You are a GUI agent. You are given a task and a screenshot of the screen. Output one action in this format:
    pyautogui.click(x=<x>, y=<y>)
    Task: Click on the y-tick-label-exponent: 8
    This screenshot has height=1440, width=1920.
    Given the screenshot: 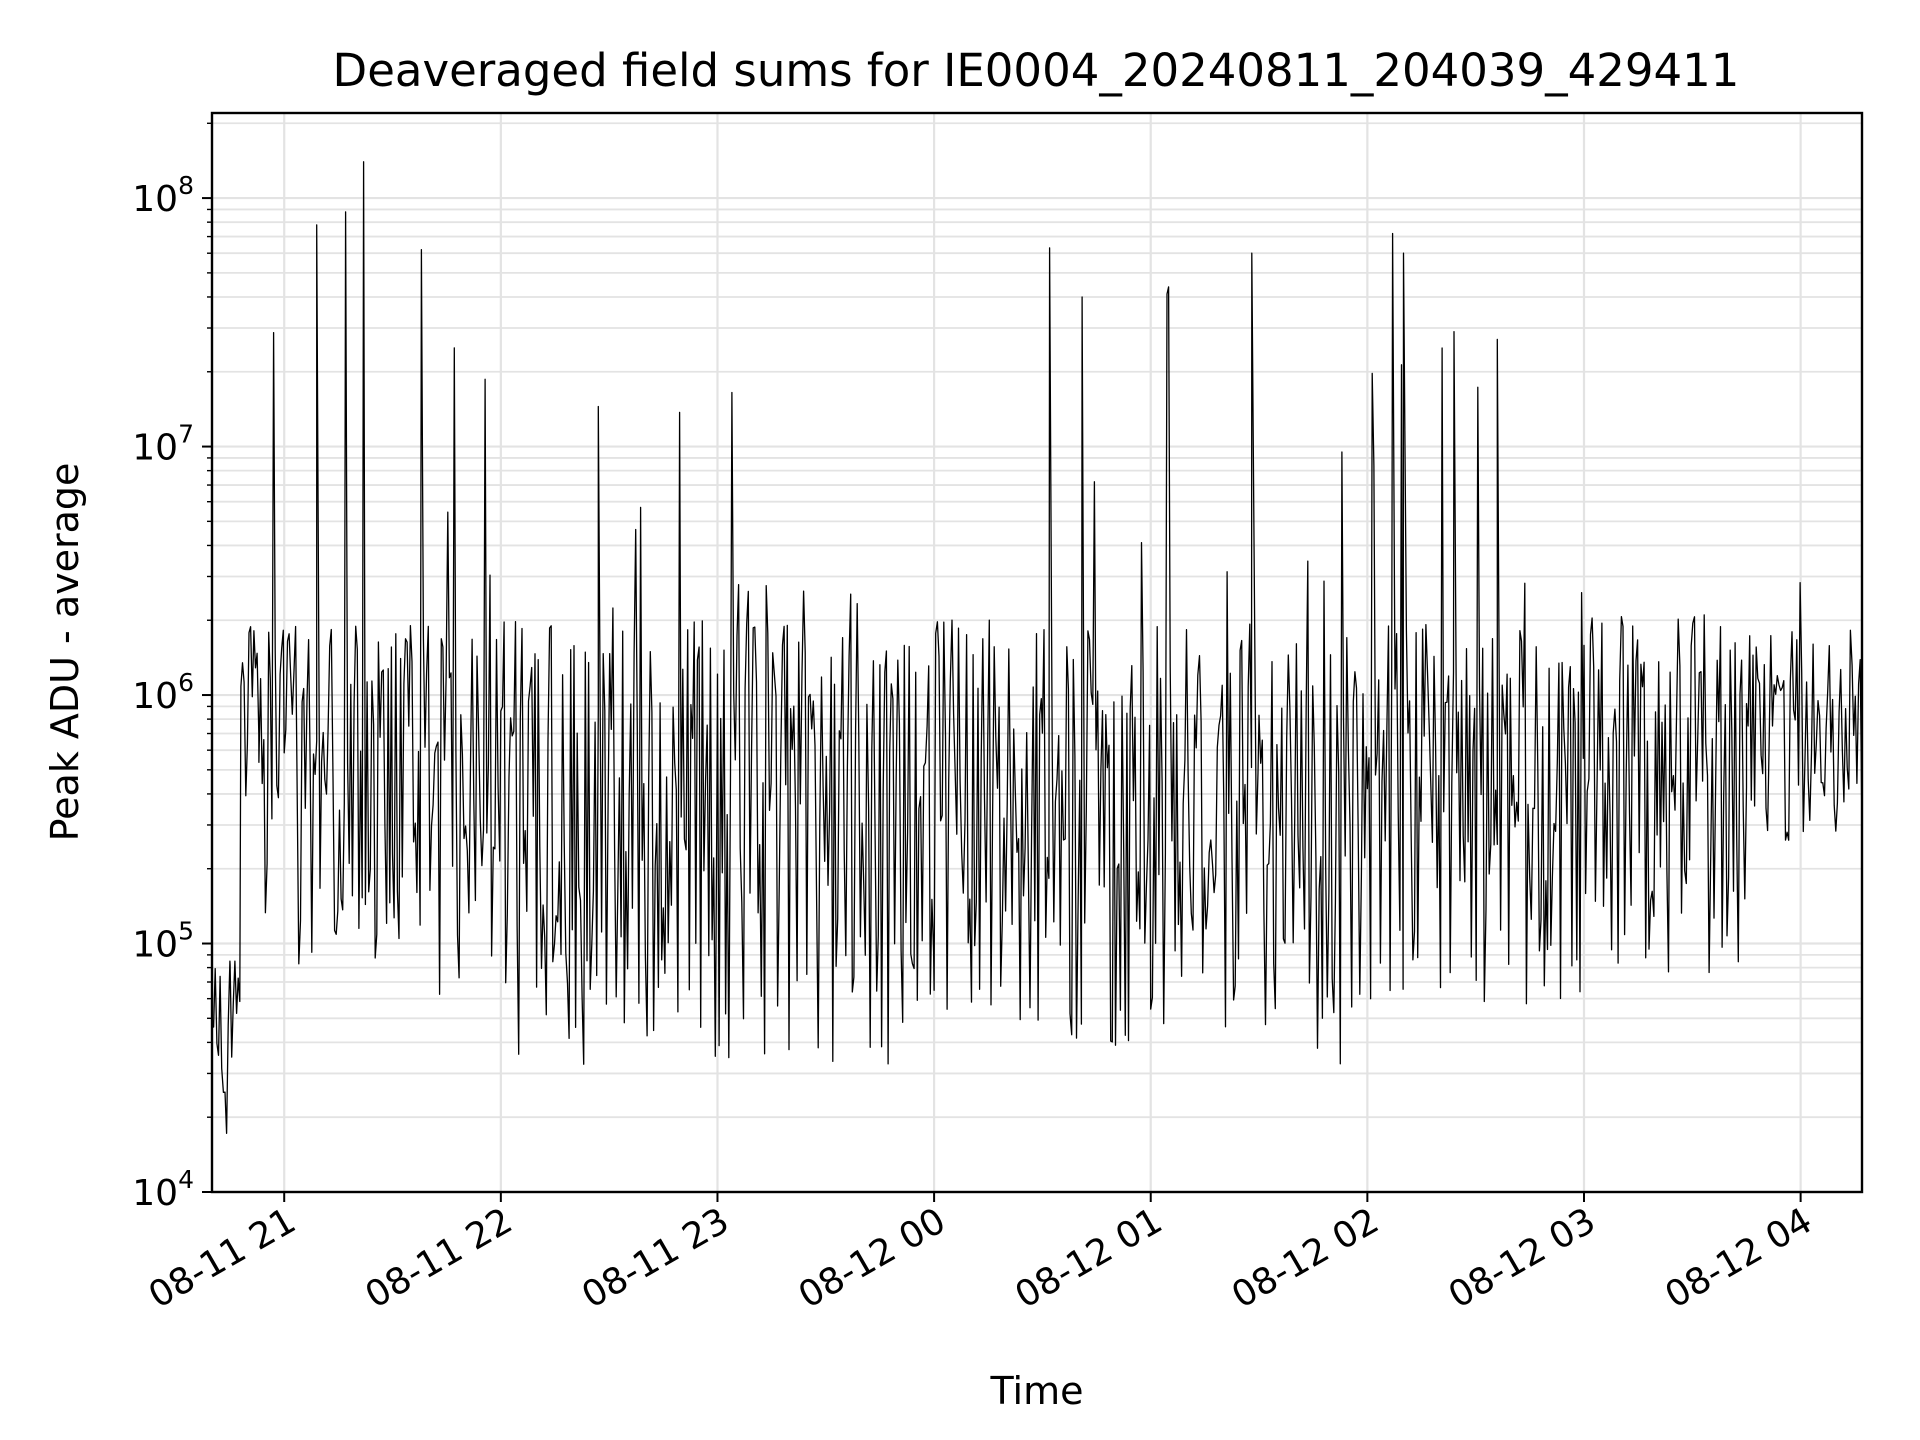 What is the action you would take?
    pyautogui.click(x=186, y=185)
    